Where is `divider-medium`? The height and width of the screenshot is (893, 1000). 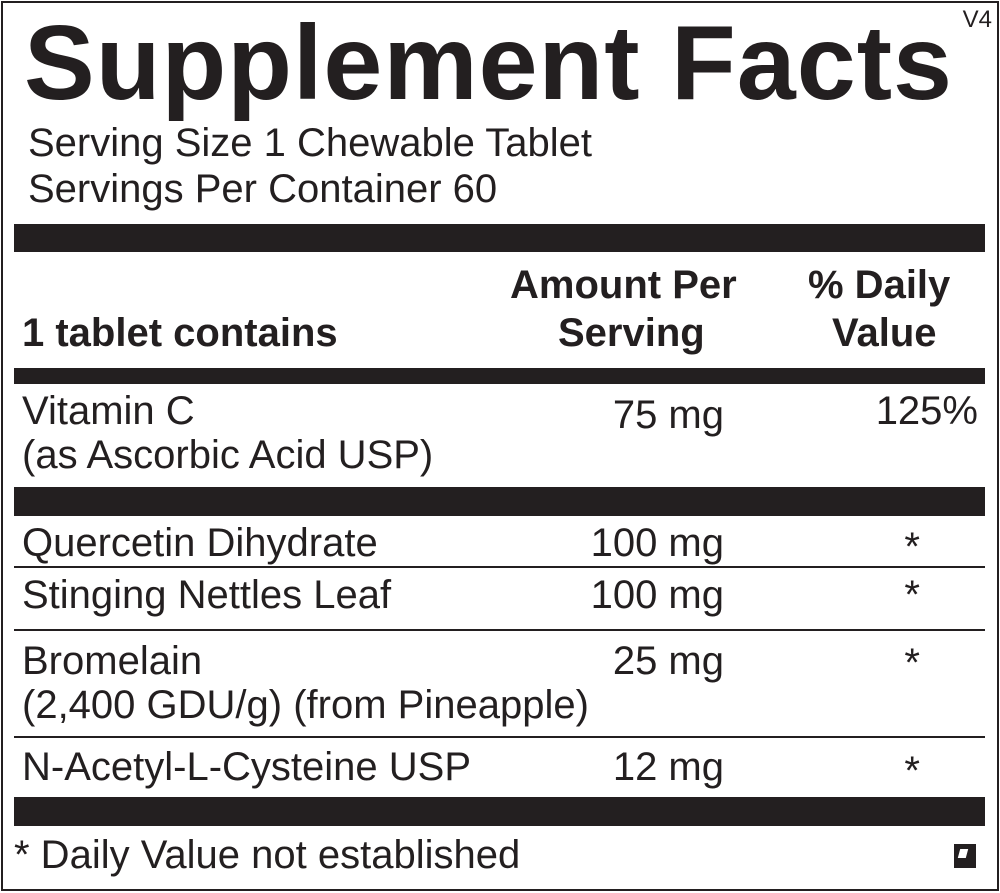
divider-medium is located at coordinates (499, 376).